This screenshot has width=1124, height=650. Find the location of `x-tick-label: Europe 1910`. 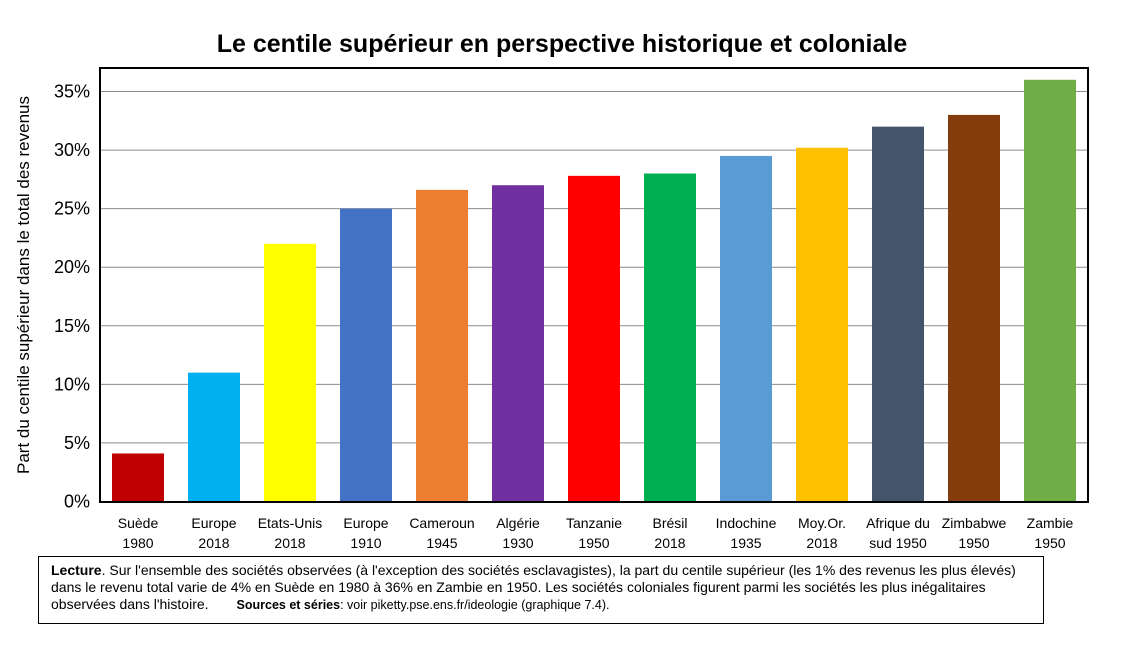

x-tick-label: Europe 1910 is located at coordinates (365, 533).